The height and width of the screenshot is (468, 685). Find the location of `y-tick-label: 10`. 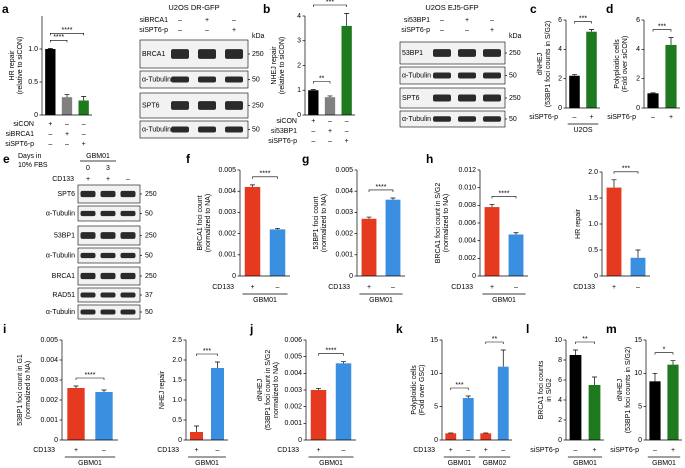

y-tick-label: 10 is located at coordinates (434, 373).